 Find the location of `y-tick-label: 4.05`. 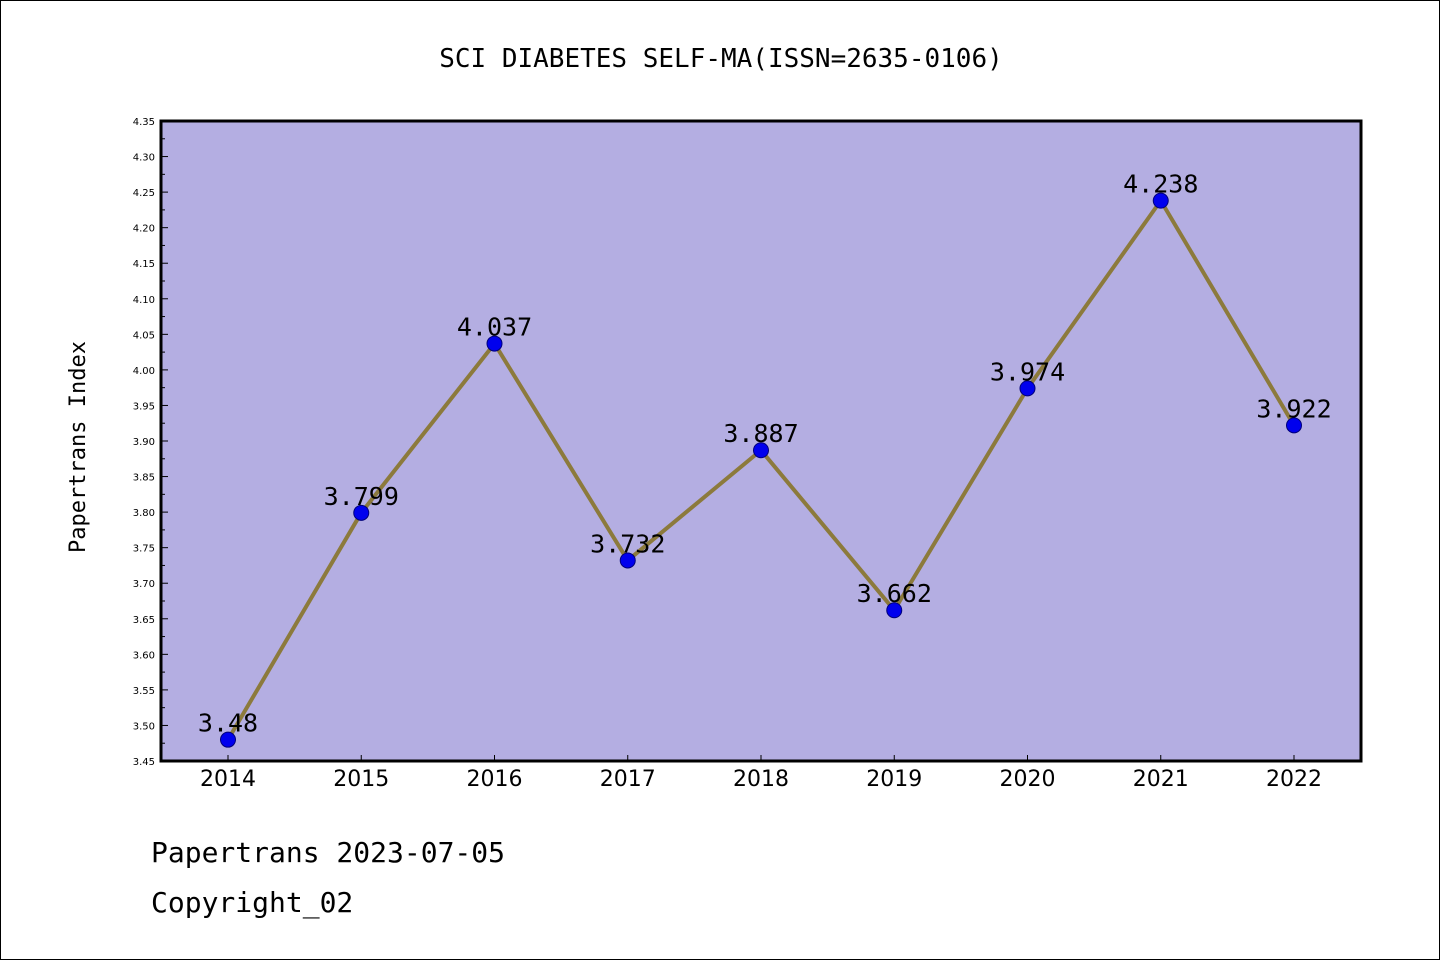

y-tick-label: 4.05 is located at coordinates (144, 335).